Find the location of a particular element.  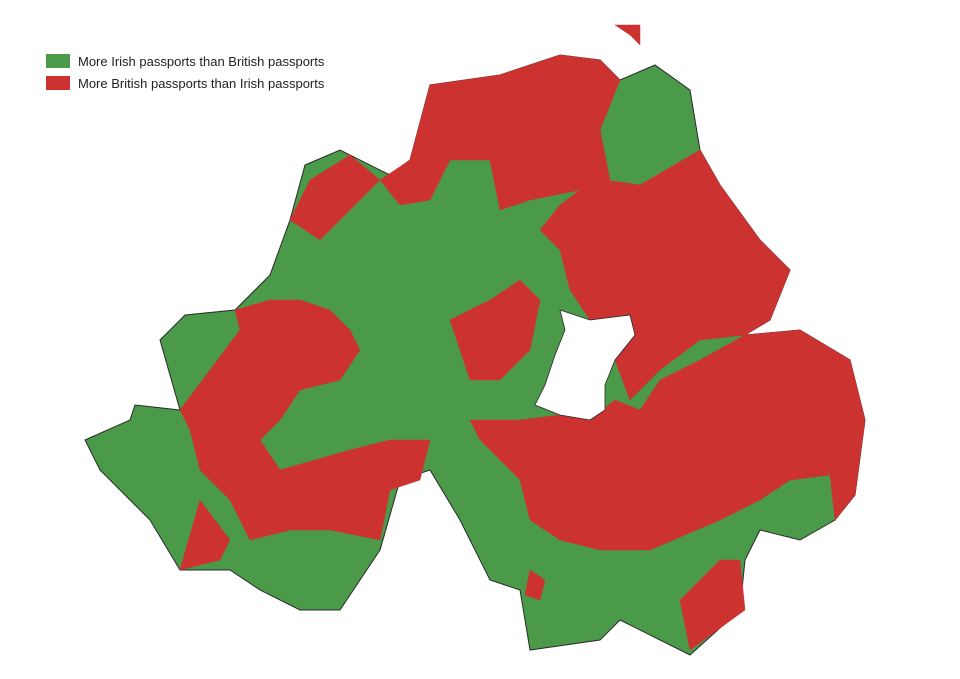

legend-swatch-red is located at coordinates (58, 83).